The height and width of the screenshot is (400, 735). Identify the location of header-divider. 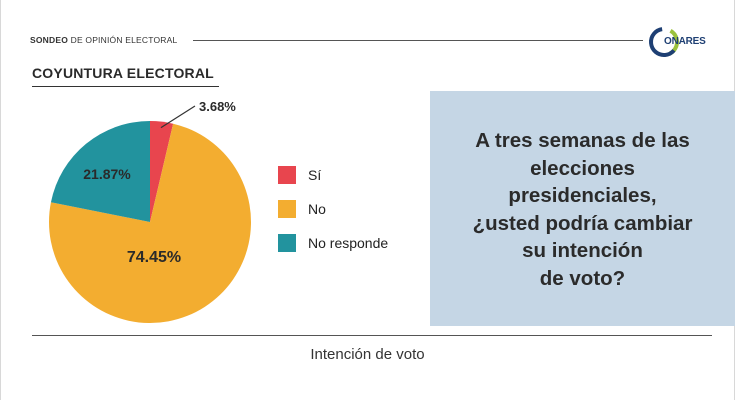
(418, 40).